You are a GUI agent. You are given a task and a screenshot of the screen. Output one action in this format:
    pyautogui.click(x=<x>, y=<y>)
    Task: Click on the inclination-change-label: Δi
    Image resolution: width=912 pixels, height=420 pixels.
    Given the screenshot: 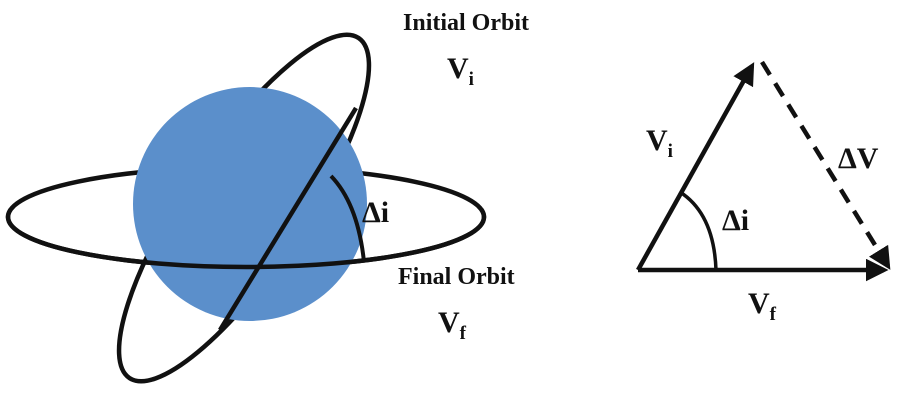 What is the action you would take?
    pyautogui.click(x=375, y=212)
    